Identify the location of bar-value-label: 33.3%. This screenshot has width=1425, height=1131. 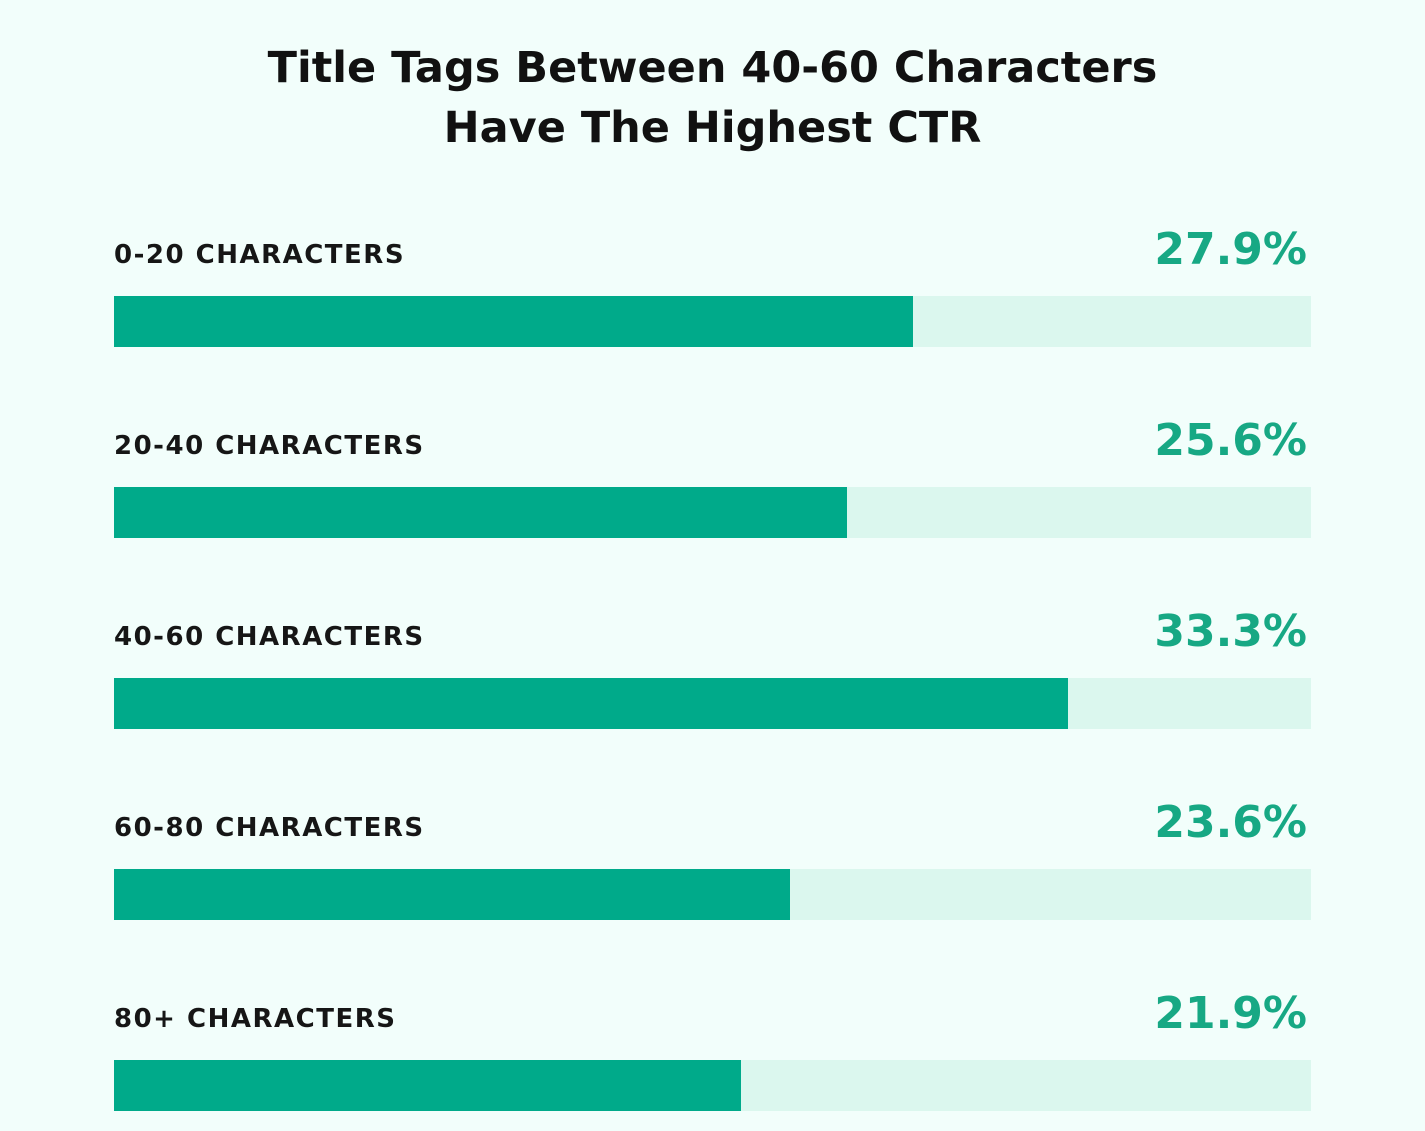
(1230, 631).